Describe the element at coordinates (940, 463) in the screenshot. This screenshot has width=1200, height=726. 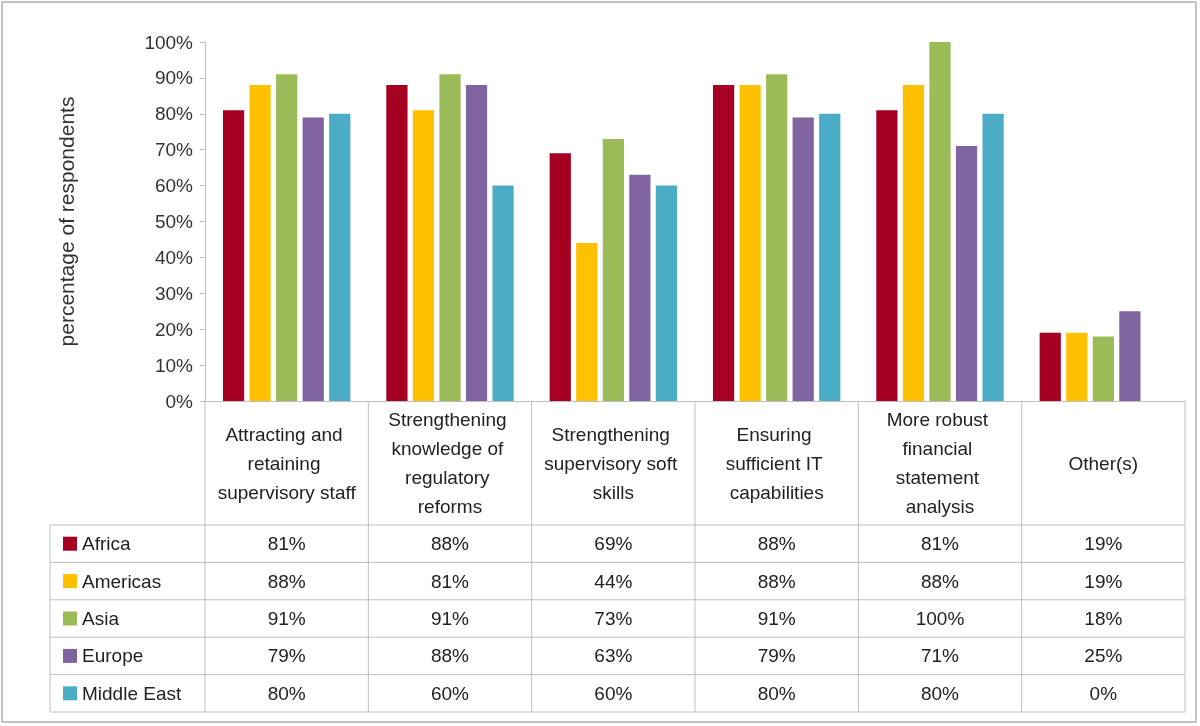
I see `x-tick-label: More robust financial statement analysis` at that location.